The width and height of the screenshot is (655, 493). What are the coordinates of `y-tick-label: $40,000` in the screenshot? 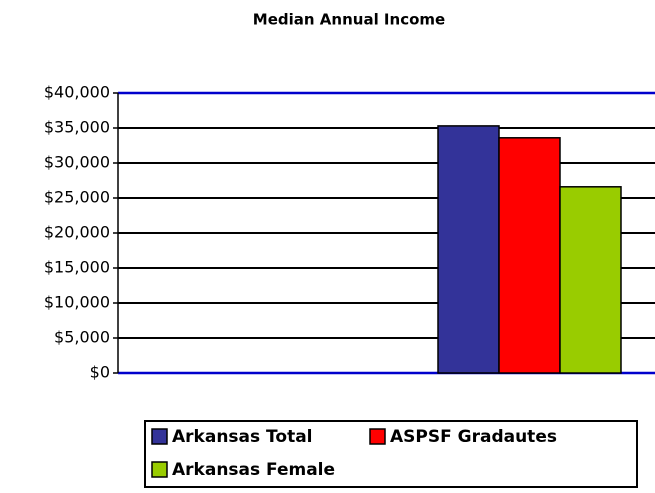 It's located at (77, 92).